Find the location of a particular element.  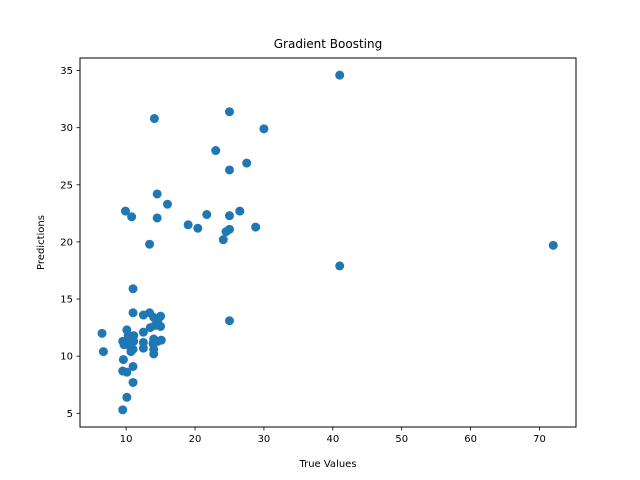

y-tick-label: 35 is located at coordinates (66, 71).